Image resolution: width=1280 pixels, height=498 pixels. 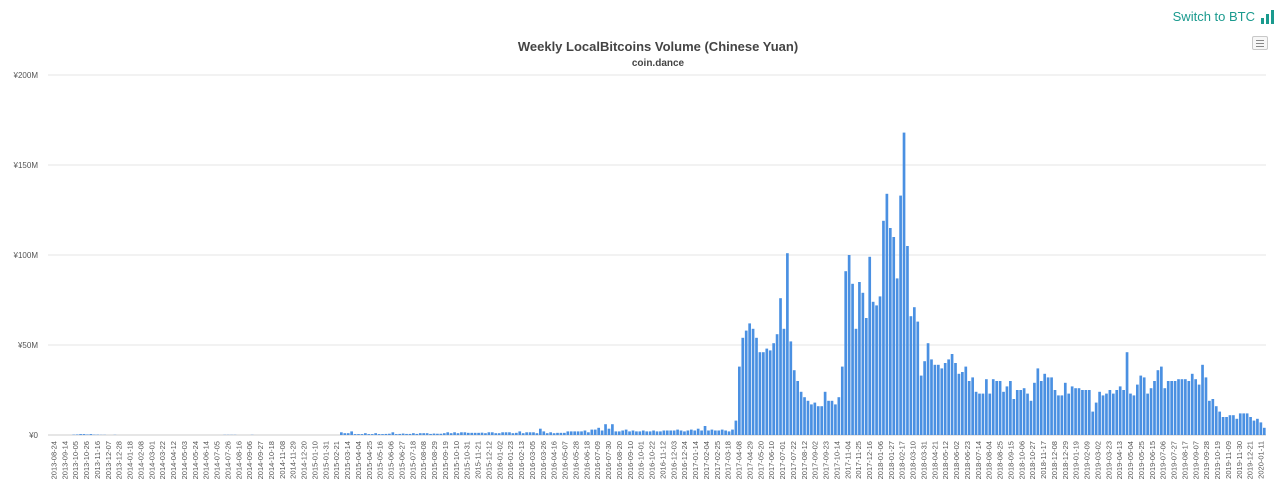 I want to click on x-tick-label: 2014-09-06, so click(x=249, y=460).